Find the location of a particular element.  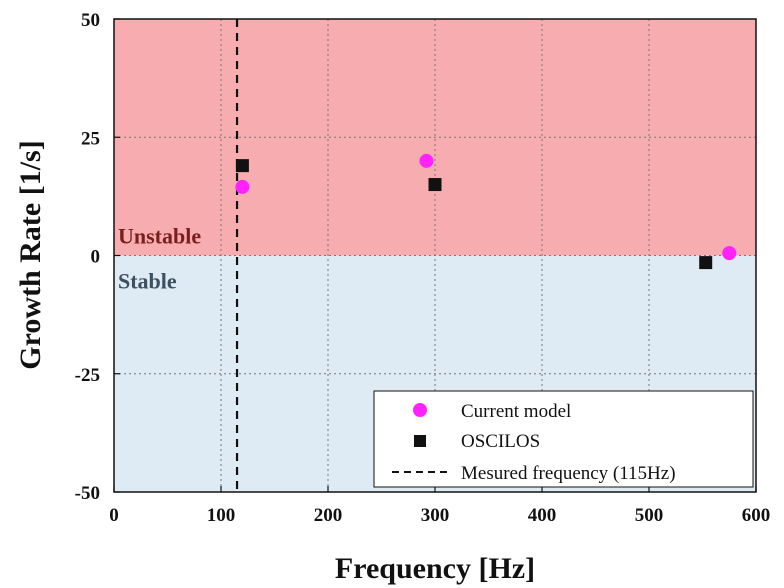

y-tick-label: -50 is located at coordinates (87, 493).